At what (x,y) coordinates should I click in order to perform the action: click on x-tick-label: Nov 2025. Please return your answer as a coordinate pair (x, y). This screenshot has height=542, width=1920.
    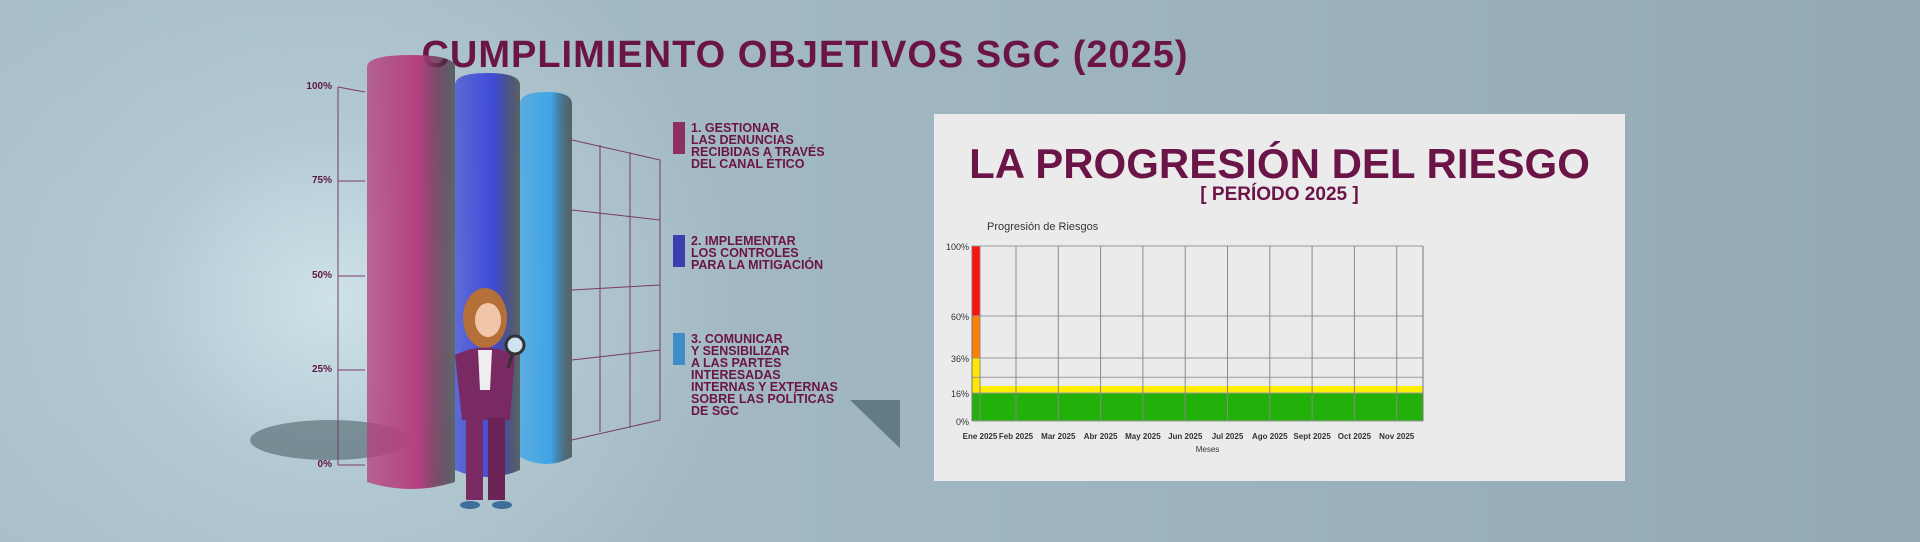
    Looking at the image, I should click on (1397, 436).